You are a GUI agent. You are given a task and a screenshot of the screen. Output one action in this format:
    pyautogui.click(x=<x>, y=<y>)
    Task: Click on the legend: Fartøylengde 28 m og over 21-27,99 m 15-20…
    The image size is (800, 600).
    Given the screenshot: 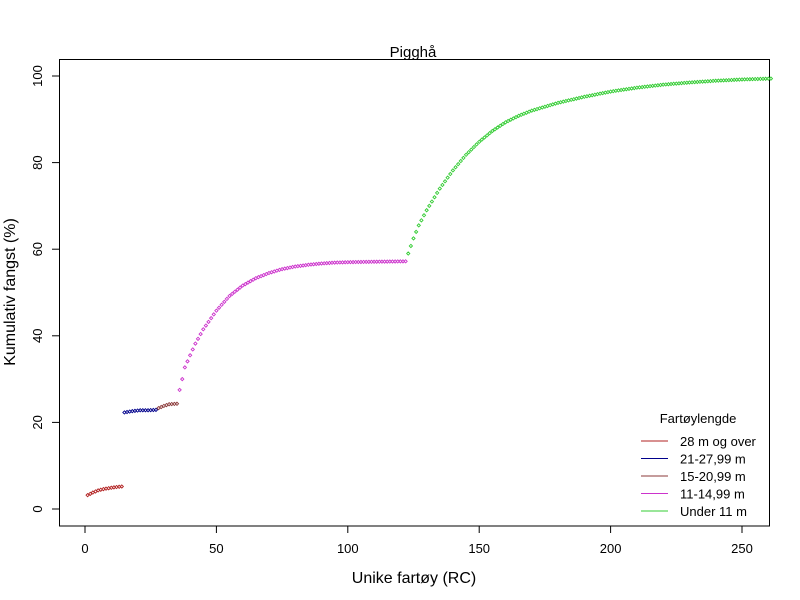 What is the action you would take?
    pyautogui.click(x=699, y=465)
    